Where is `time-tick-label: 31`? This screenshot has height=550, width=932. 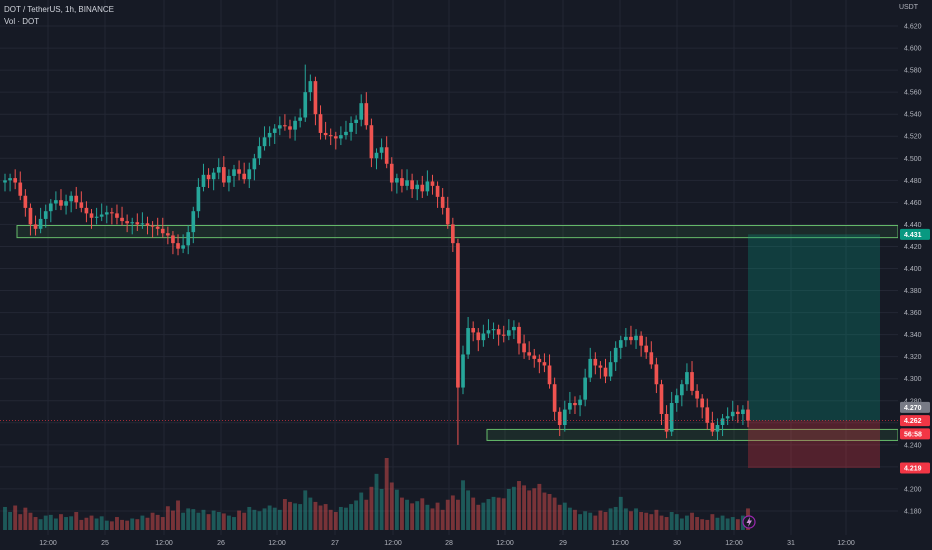
time-tick-label: 31 is located at coordinates (791, 543).